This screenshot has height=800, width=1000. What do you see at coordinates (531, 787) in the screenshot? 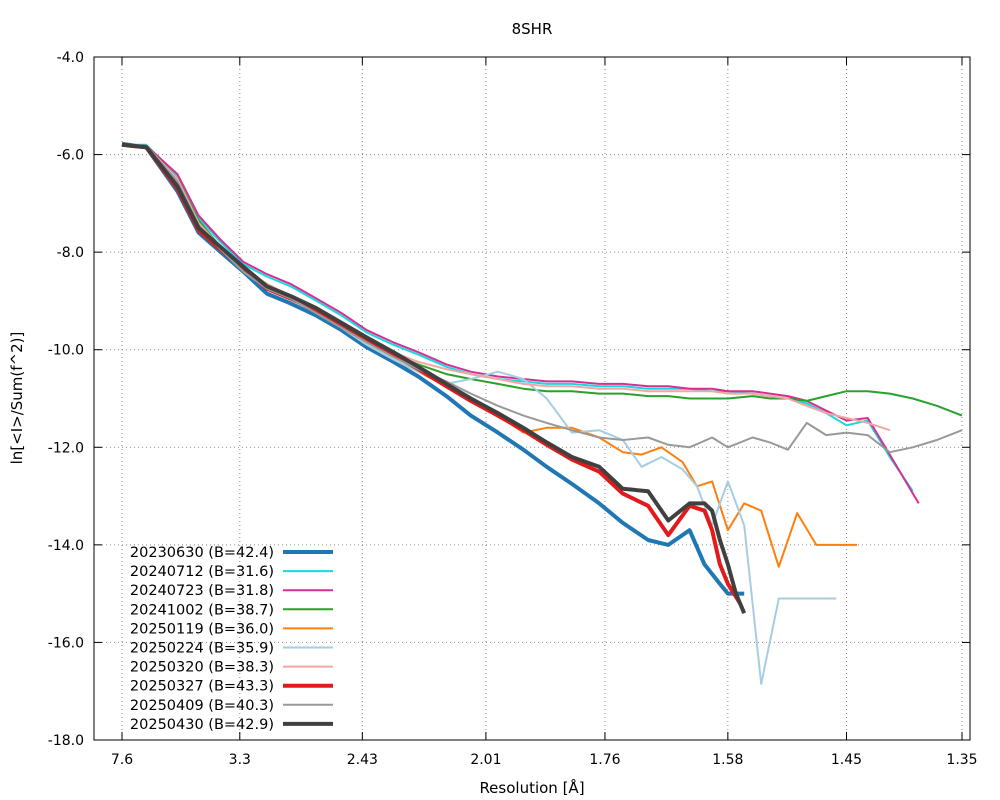
I see `x-axis-title: Resolution [Å]` at bounding box center [531, 787].